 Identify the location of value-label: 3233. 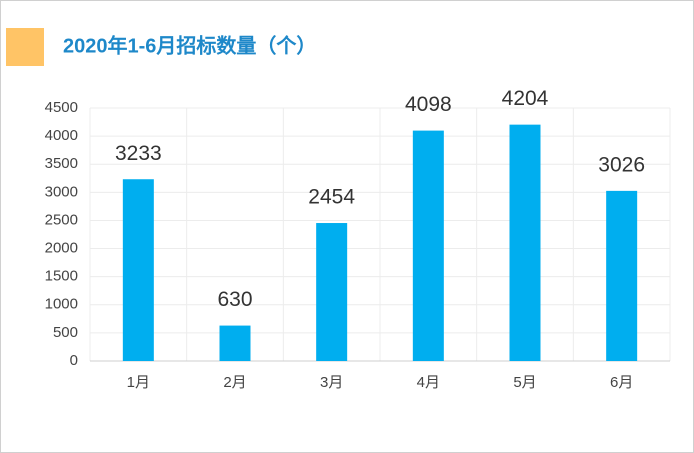
(138, 153).